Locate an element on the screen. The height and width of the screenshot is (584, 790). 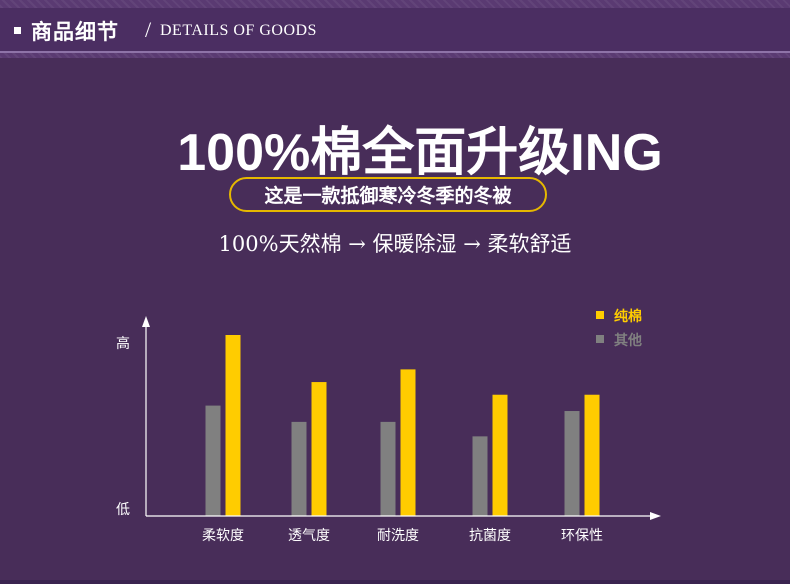
section-title-cn: 商品细节 is located at coordinates (75, 31).